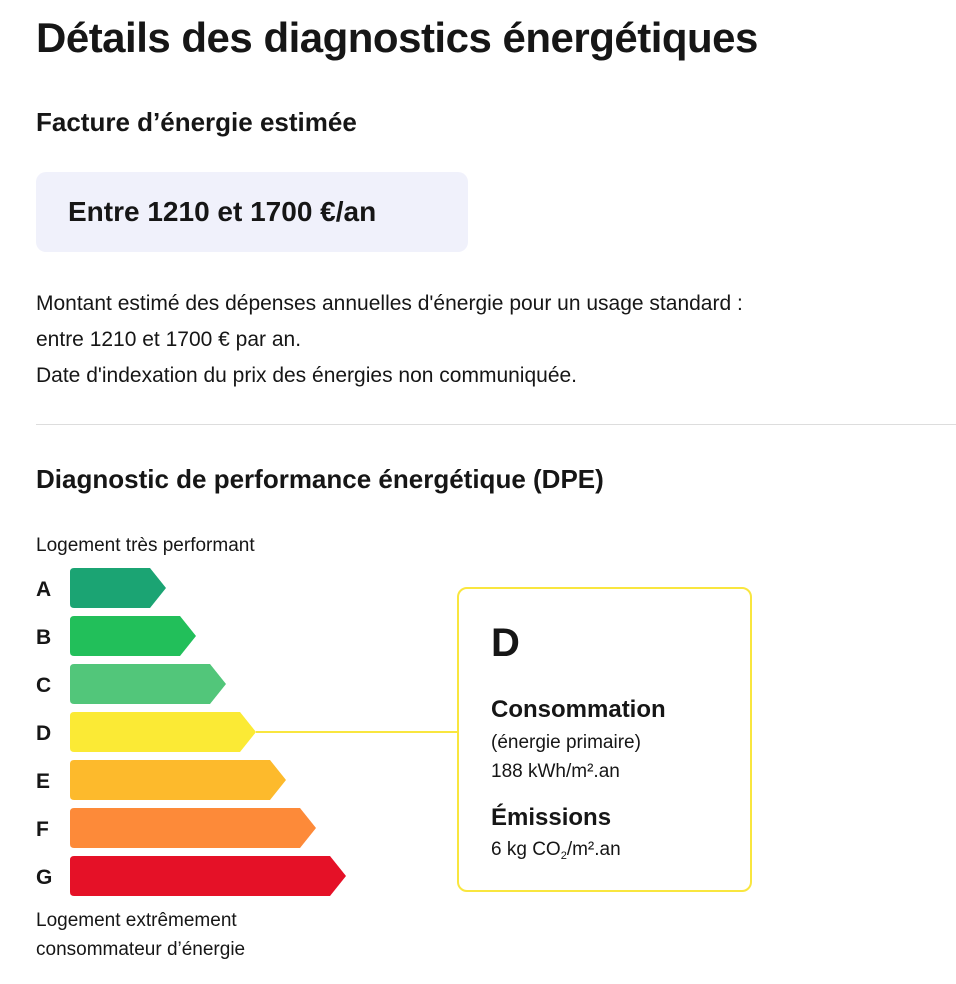 The width and height of the screenshot is (956, 984). What do you see at coordinates (555, 771) in the screenshot?
I see `consumption-value: 188 kWh/m².an` at bounding box center [555, 771].